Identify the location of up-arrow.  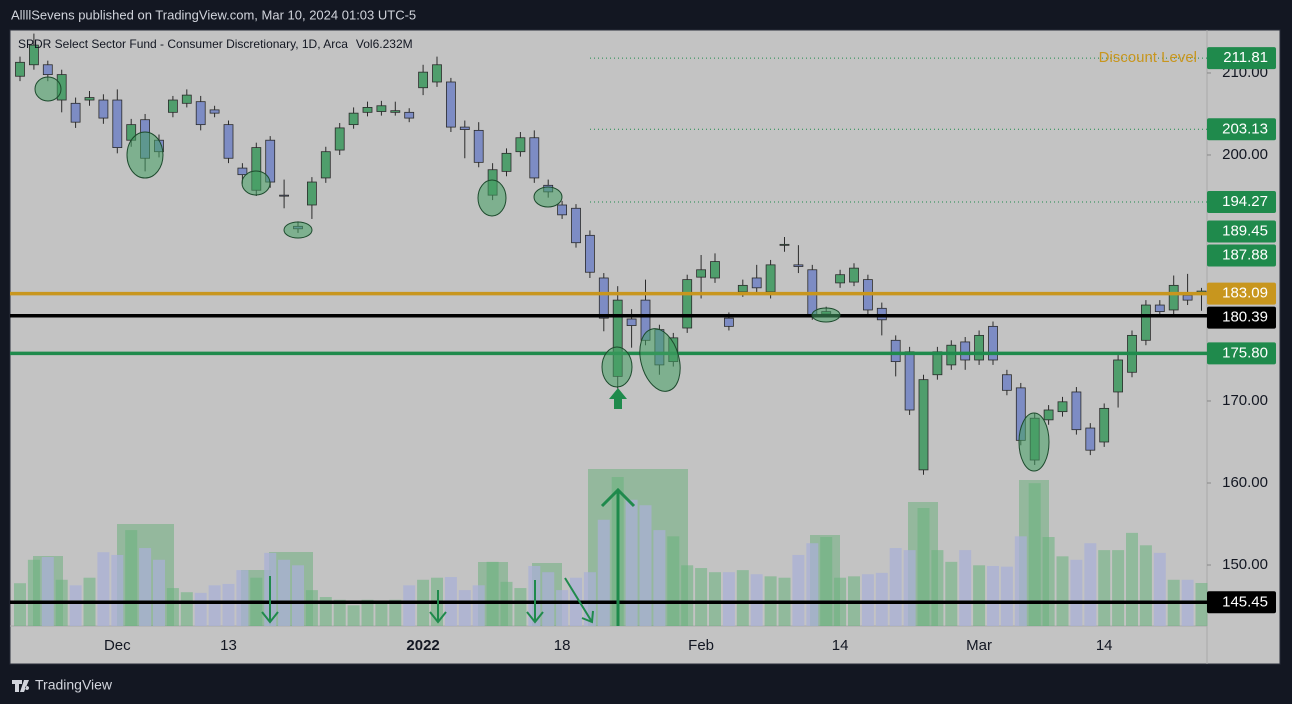
(618, 556).